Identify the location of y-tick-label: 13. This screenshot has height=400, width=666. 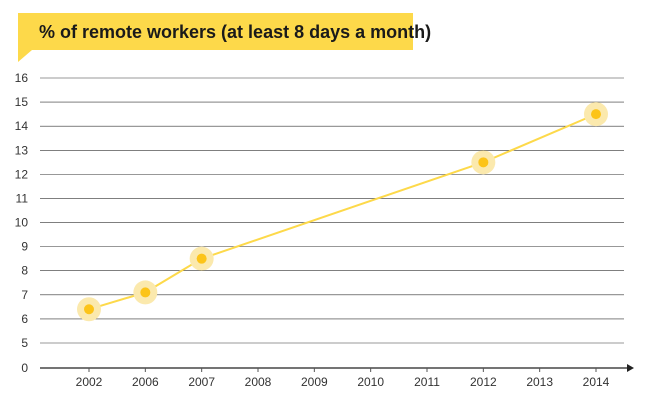
(22, 150).